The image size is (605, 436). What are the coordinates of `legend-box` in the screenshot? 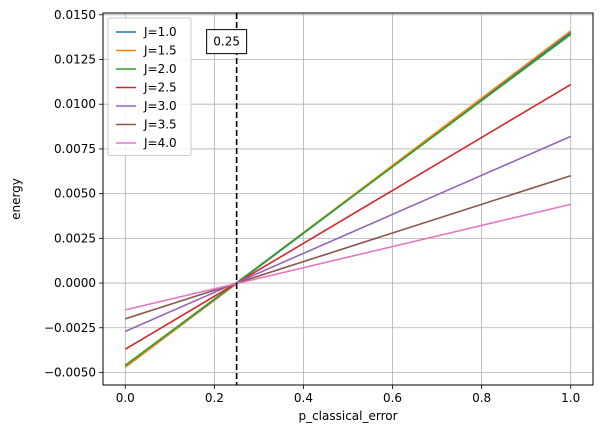 It's located at (149, 86).